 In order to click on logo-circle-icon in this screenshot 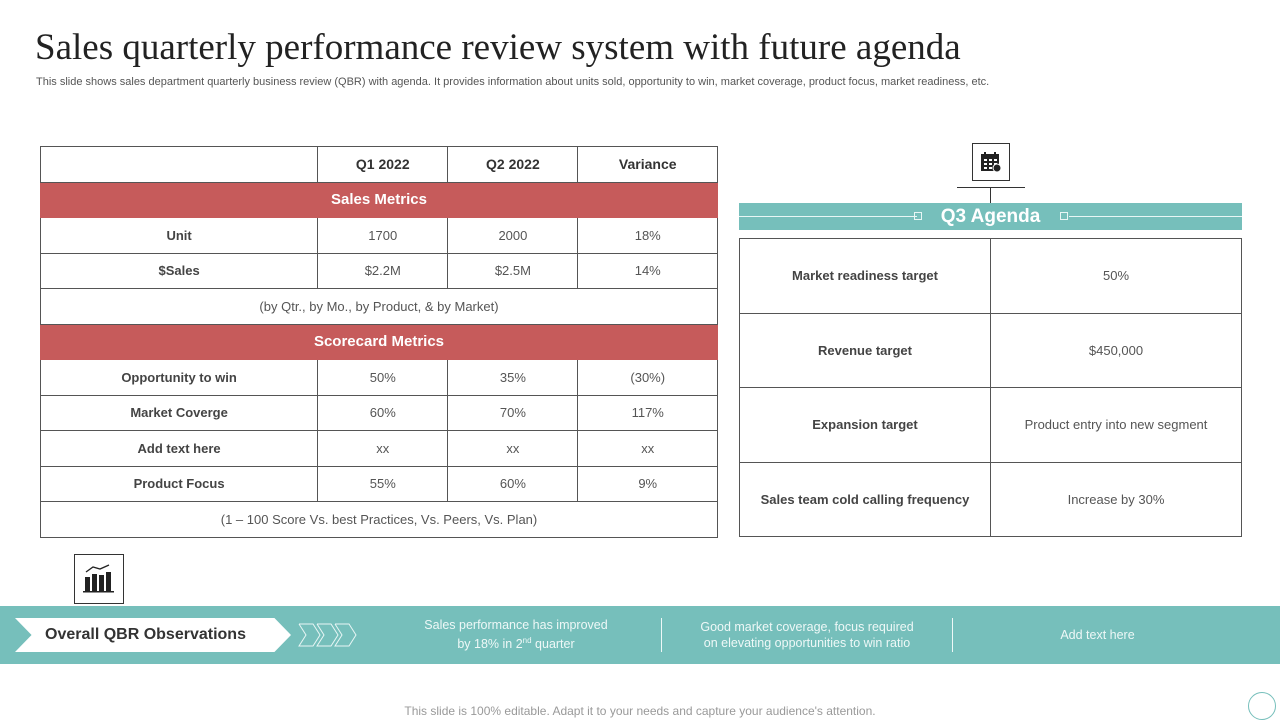, I will do `click(1262, 706)`.